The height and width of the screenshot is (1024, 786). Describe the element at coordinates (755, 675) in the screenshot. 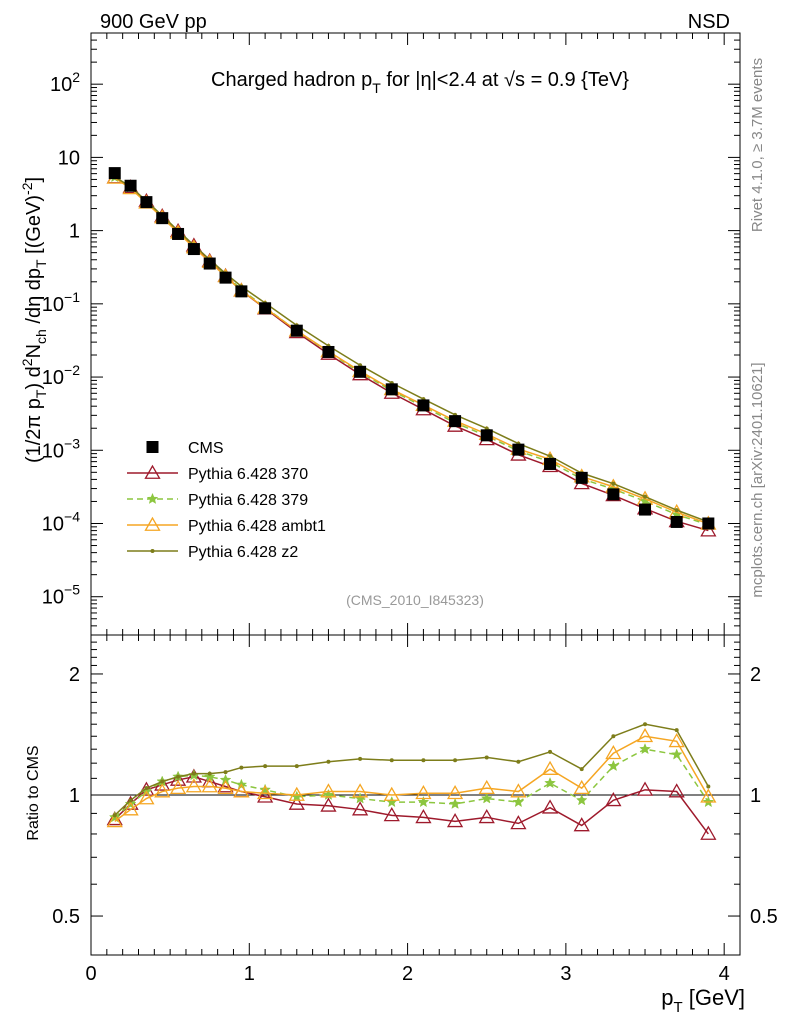

I see `ratio-tick-label-right: 2` at that location.